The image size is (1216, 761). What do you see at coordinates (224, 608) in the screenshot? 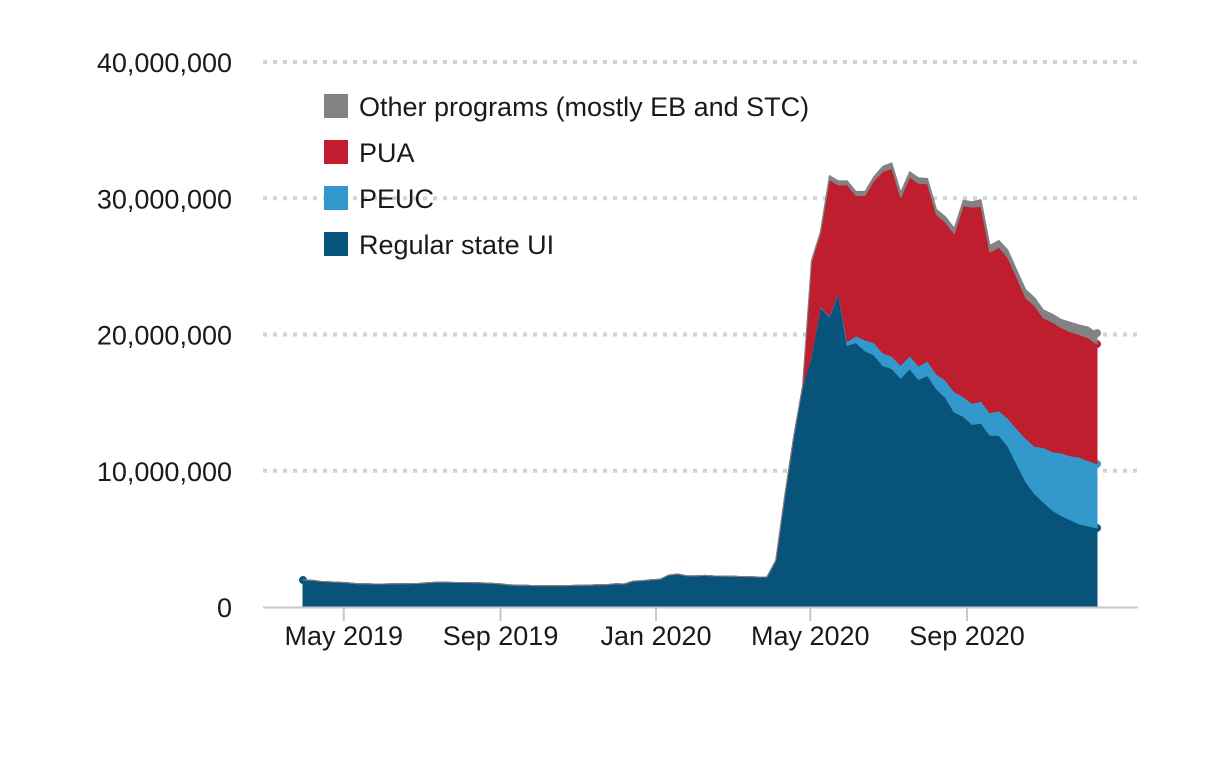
I see `y-tick-label: 0` at bounding box center [224, 608].